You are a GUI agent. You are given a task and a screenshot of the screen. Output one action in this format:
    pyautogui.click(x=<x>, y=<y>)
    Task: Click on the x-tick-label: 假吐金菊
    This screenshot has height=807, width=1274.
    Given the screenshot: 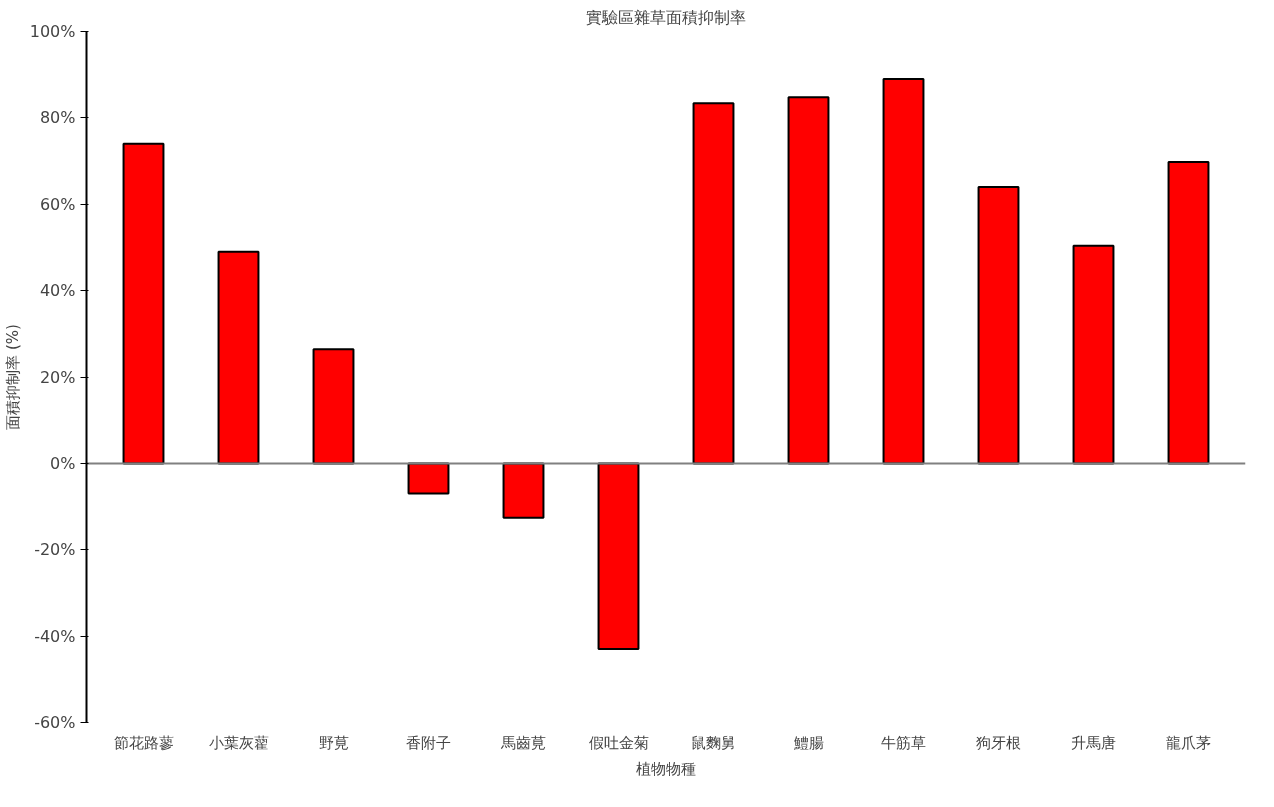 What is the action you would take?
    pyautogui.click(x=618, y=742)
    